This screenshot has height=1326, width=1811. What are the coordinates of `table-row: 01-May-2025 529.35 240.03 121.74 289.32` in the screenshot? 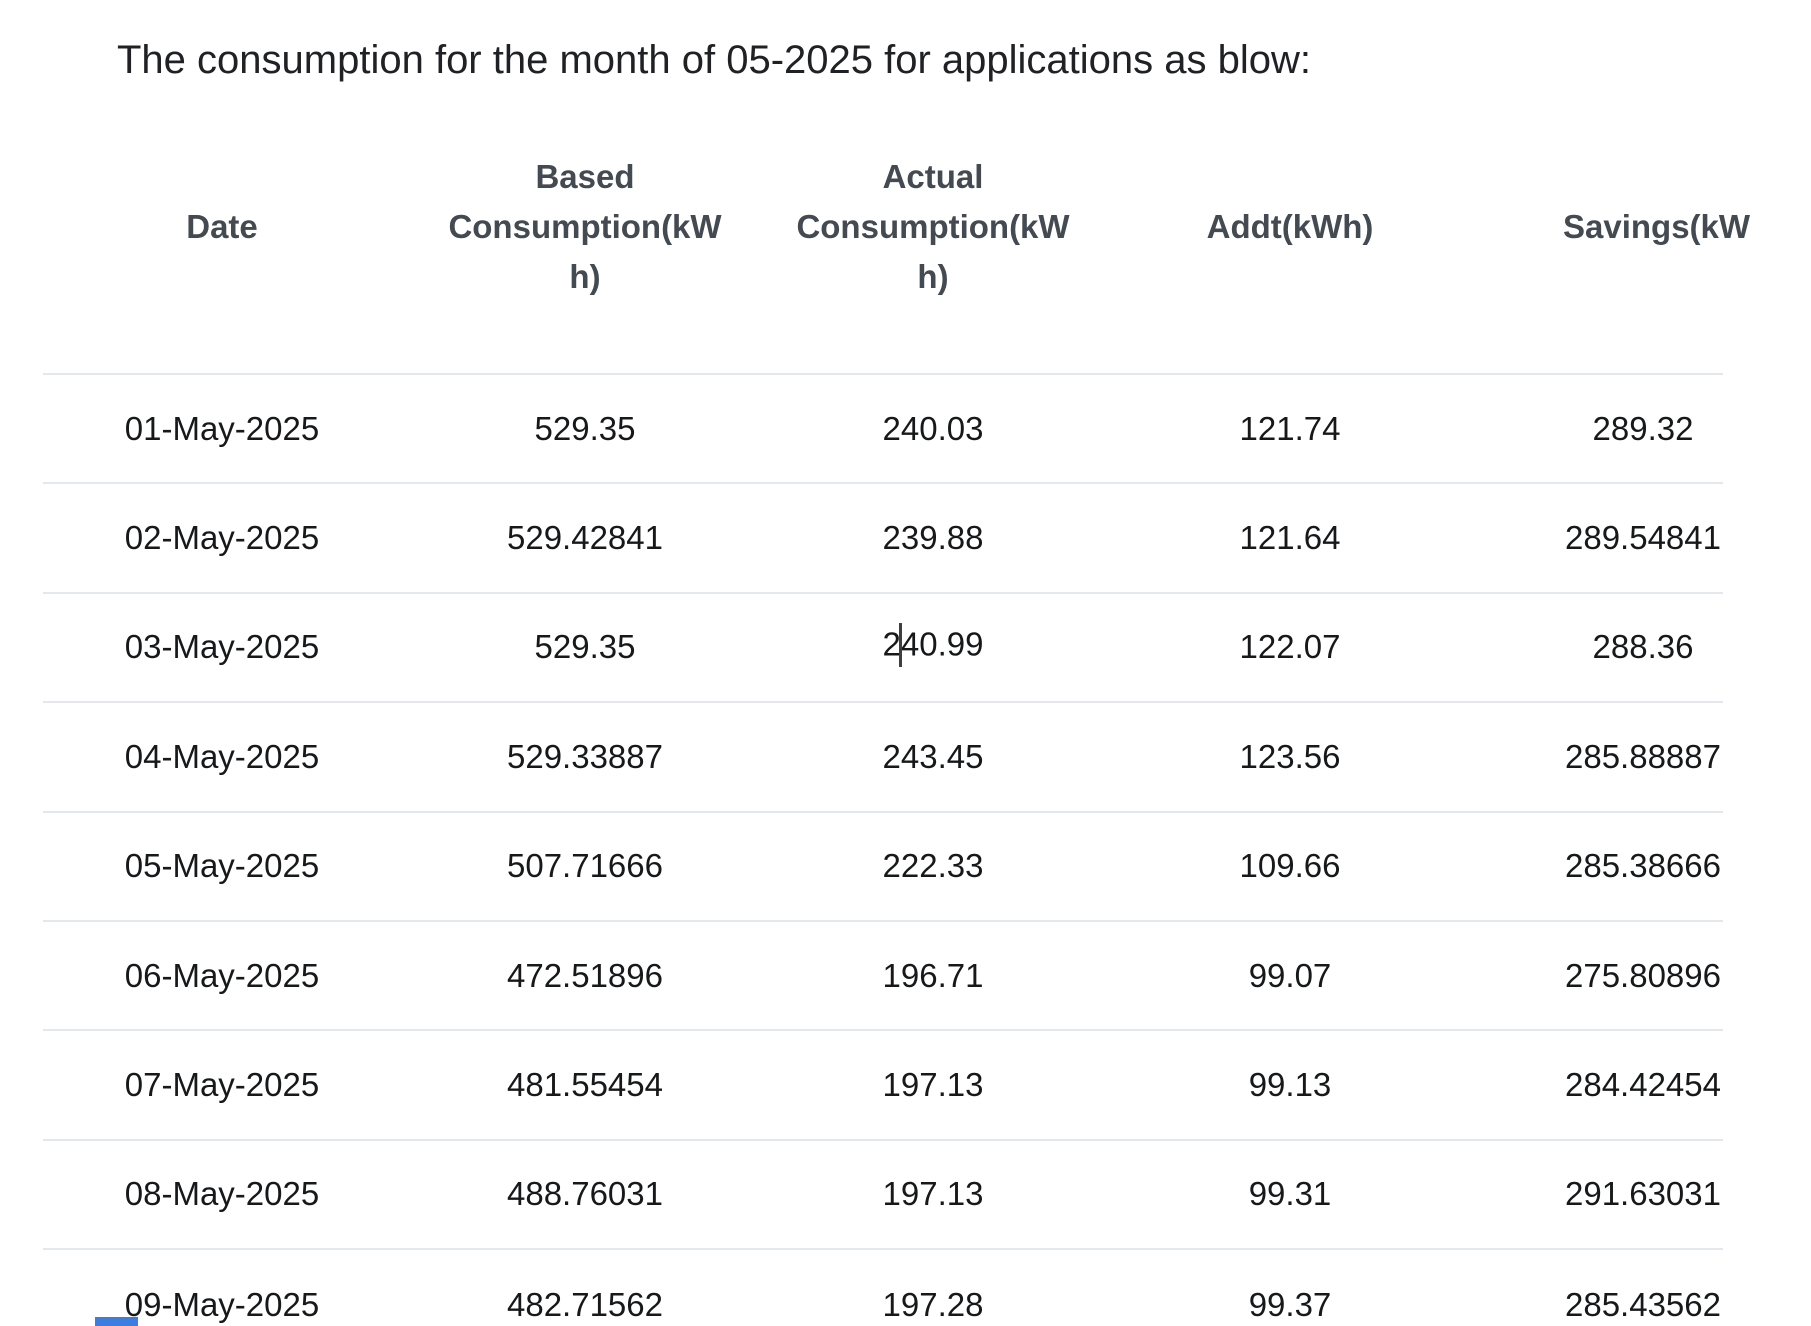 It's located at (883, 430).